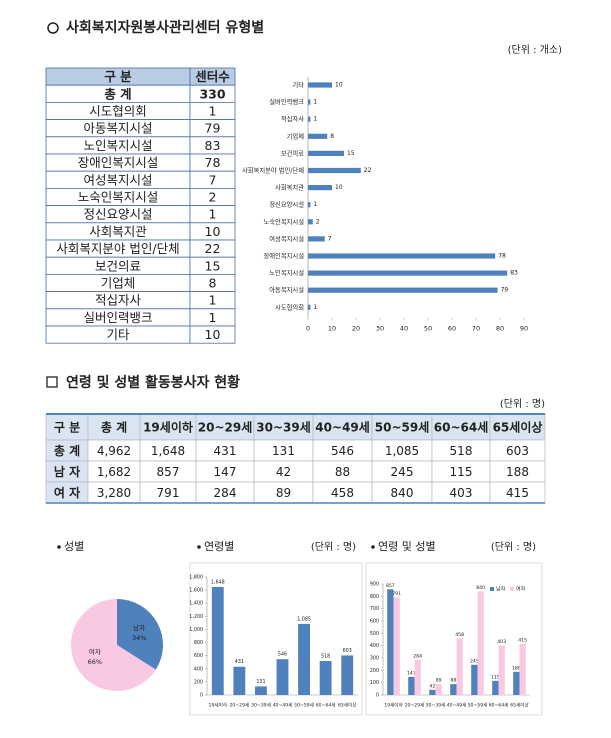 This screenshot has height=738, width=611. I want to click on x-tick-label: 60~64세, so click(499, 705).